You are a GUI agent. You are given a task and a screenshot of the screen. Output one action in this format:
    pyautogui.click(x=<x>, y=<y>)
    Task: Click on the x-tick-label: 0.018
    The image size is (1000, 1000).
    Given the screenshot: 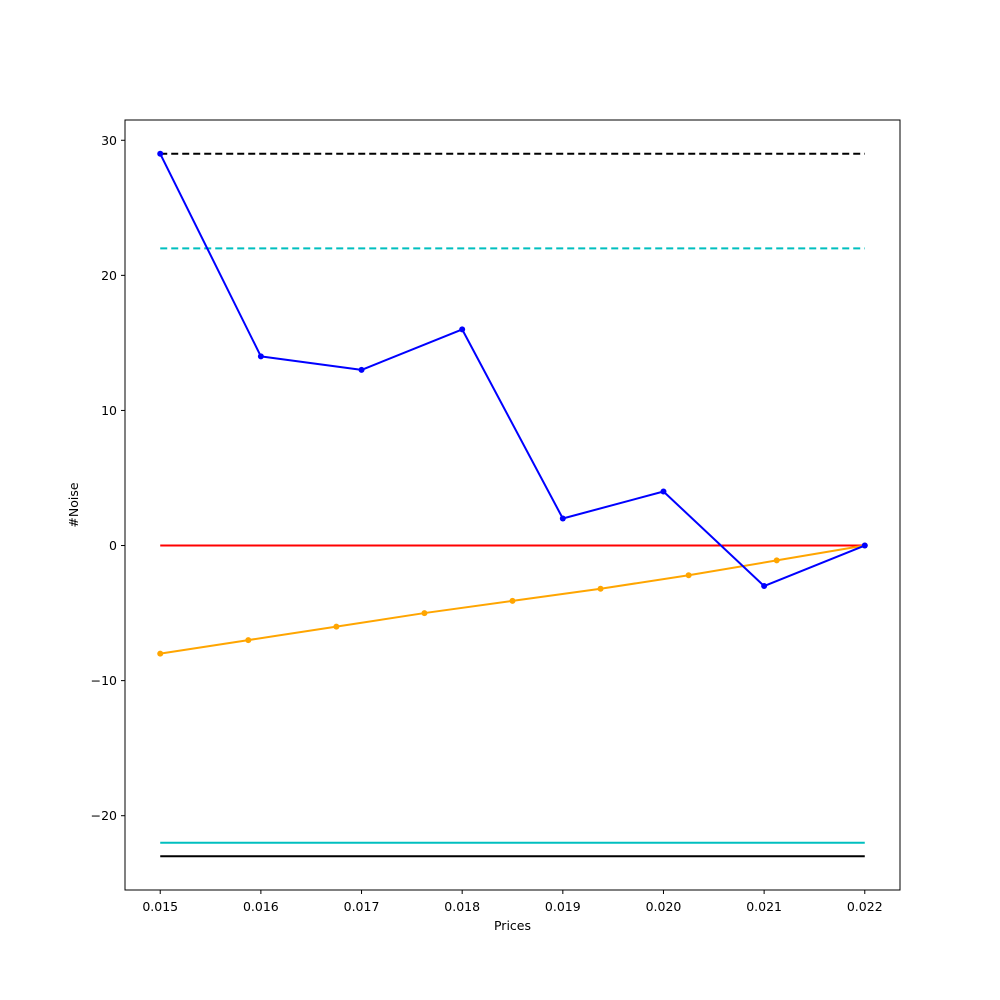 What is the action you would take?
    pyautogui.click(x=462, y=906)
    